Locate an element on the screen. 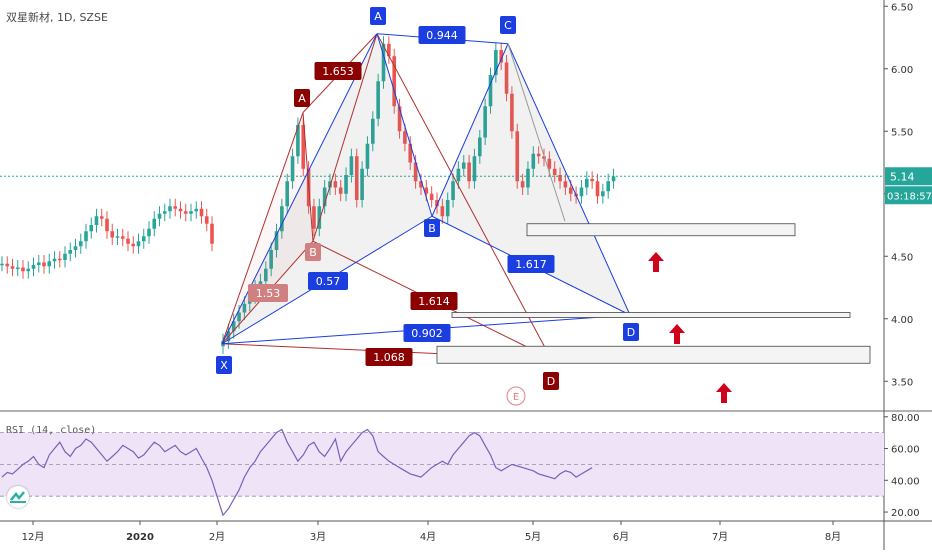 The image size is (932, 554). pattern1-ab is located at coordinates (308, 177).